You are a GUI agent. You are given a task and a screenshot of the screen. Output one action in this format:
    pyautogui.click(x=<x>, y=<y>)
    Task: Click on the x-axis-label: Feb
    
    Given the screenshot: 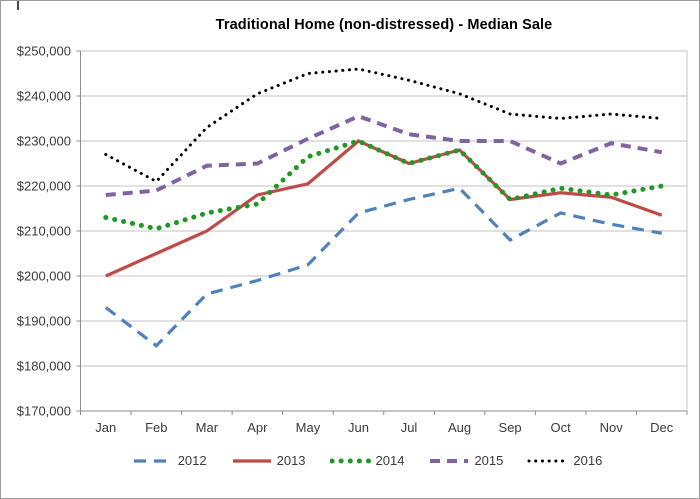 What is the action you would take?
    pyautogui.click(x=156, y=427)
    